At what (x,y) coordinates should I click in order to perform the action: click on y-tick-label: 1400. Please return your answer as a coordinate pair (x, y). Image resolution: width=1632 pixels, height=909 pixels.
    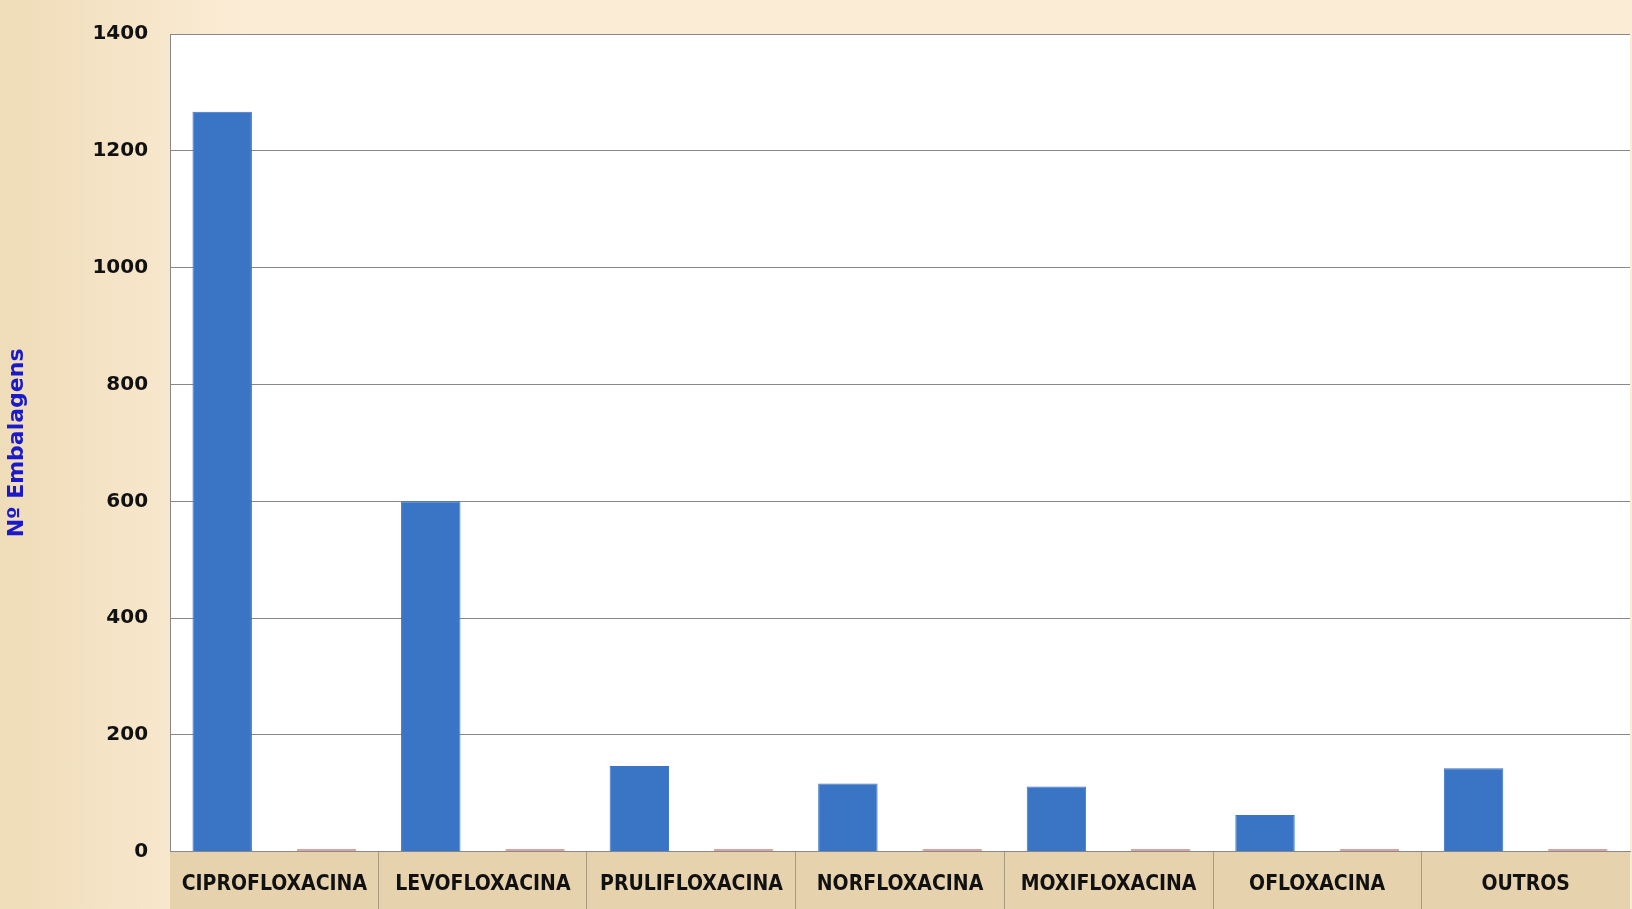
    Looking at the image, I should click on (120, 32).